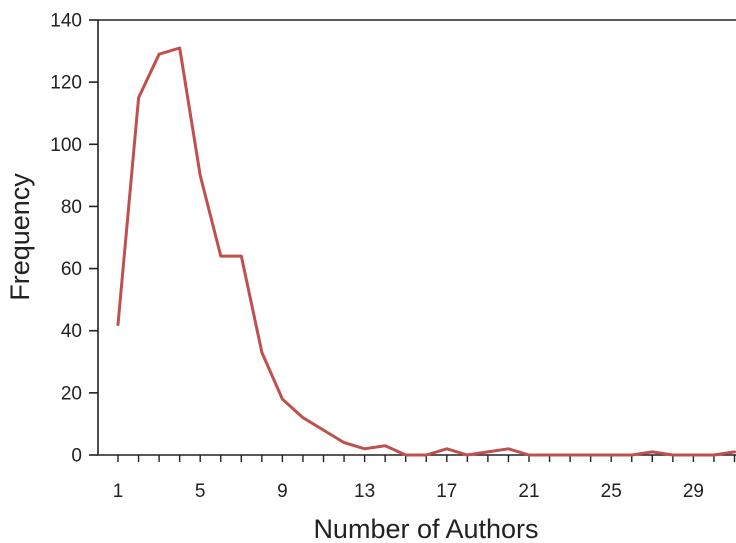 This screenshot has height=543, width=736. I want to click on y-tick-label: 100, so click(66, 145).